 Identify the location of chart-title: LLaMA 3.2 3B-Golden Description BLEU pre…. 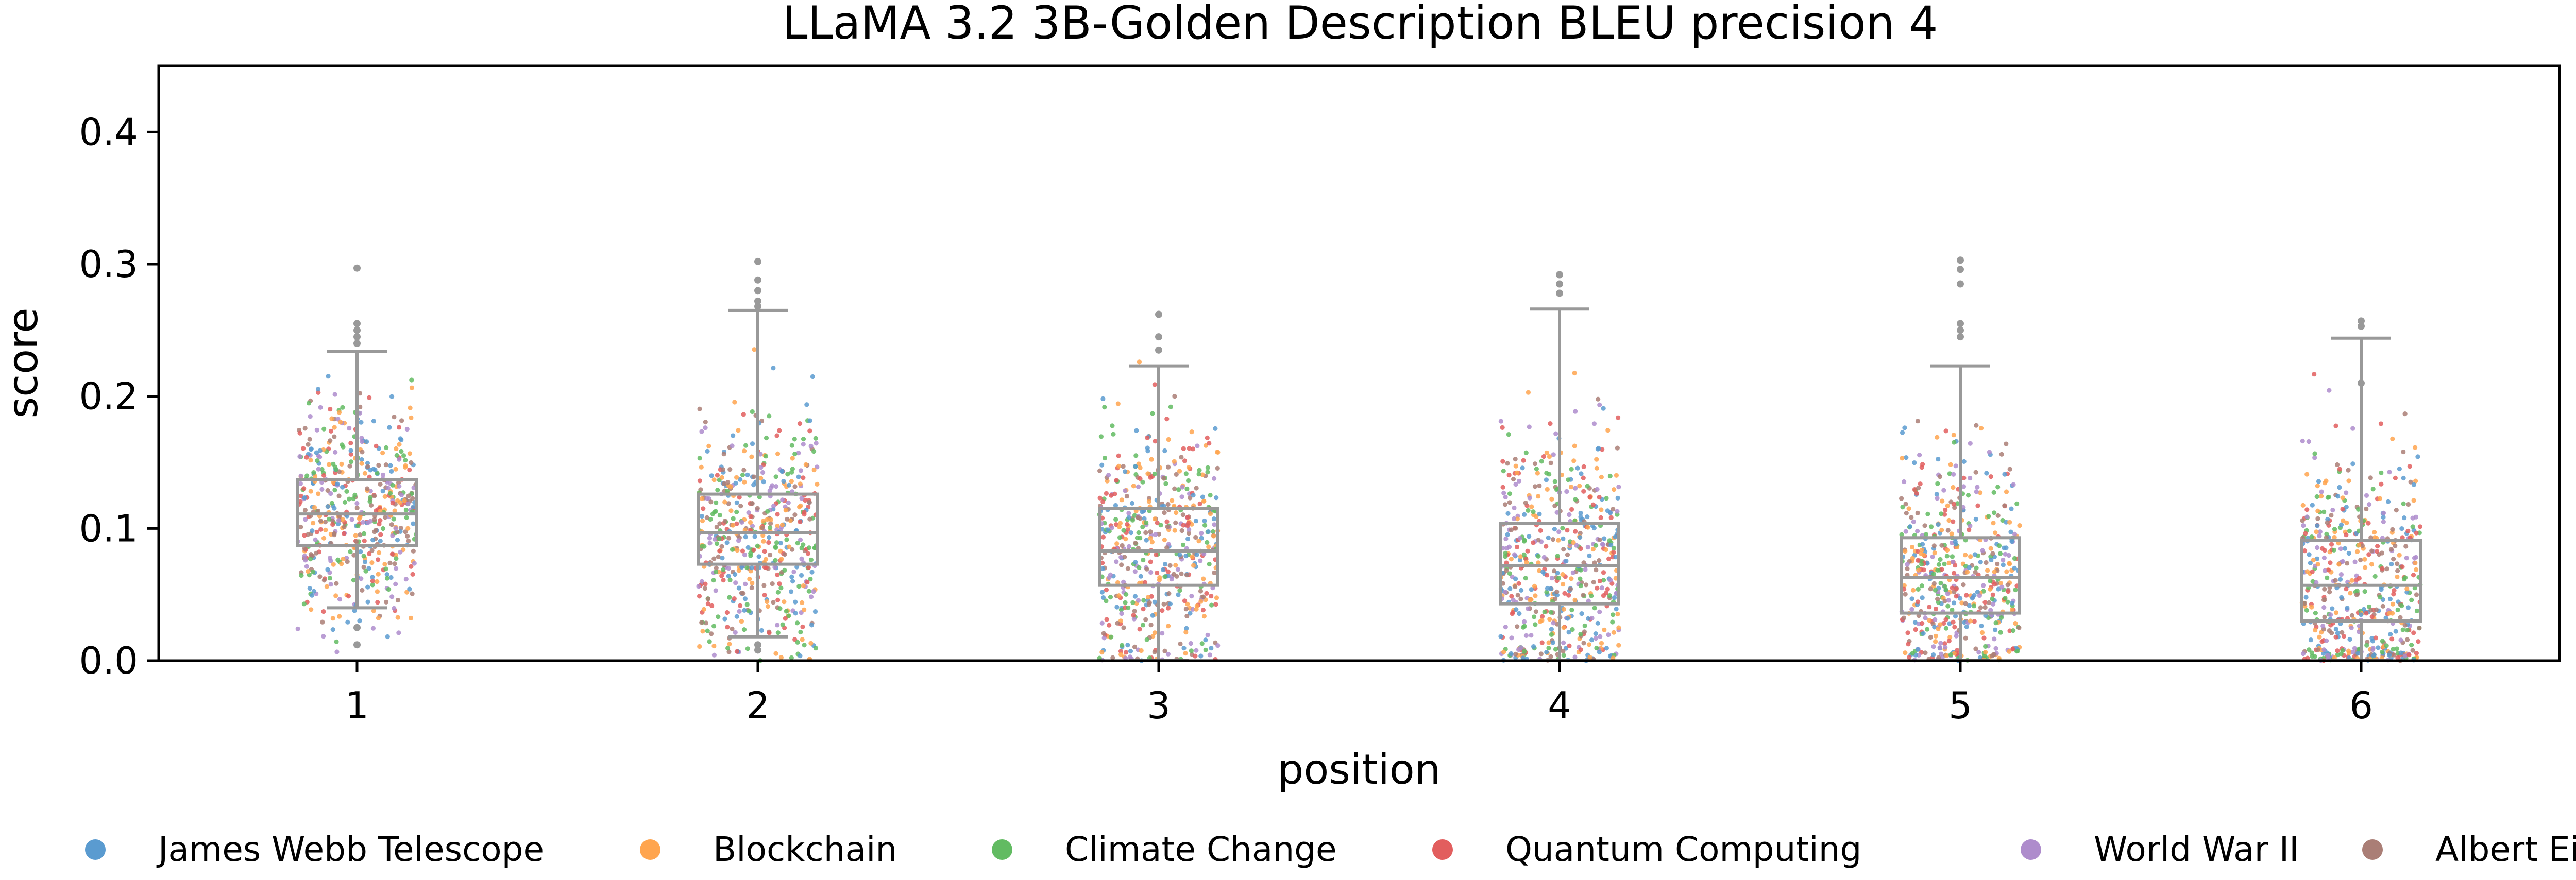
(1360, 25).